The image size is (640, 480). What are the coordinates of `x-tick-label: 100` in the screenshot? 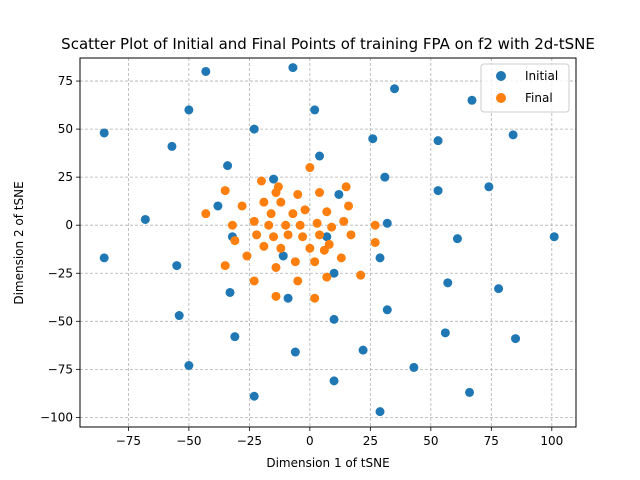 It's located at (551, 441).